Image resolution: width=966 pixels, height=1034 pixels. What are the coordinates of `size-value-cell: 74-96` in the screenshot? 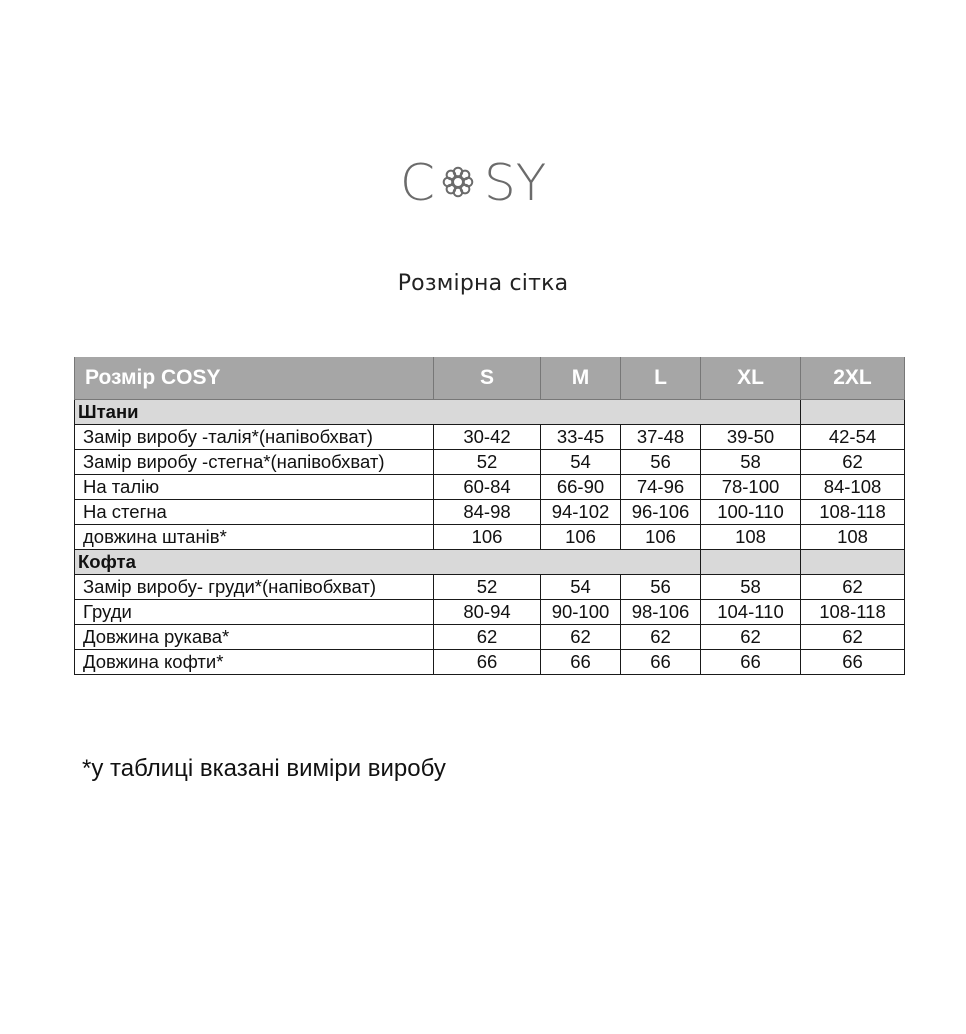 It's located at (660, 487).